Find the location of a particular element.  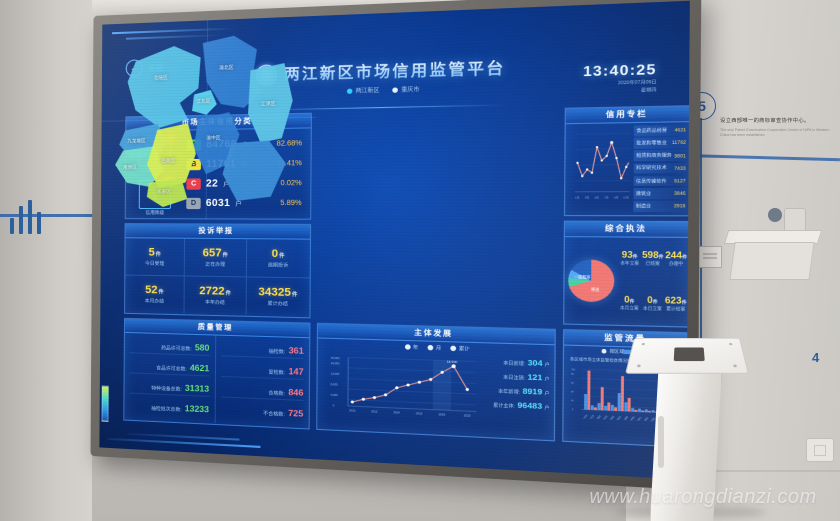

svg-text: 南岸区 is located at coordinates (612, 418).